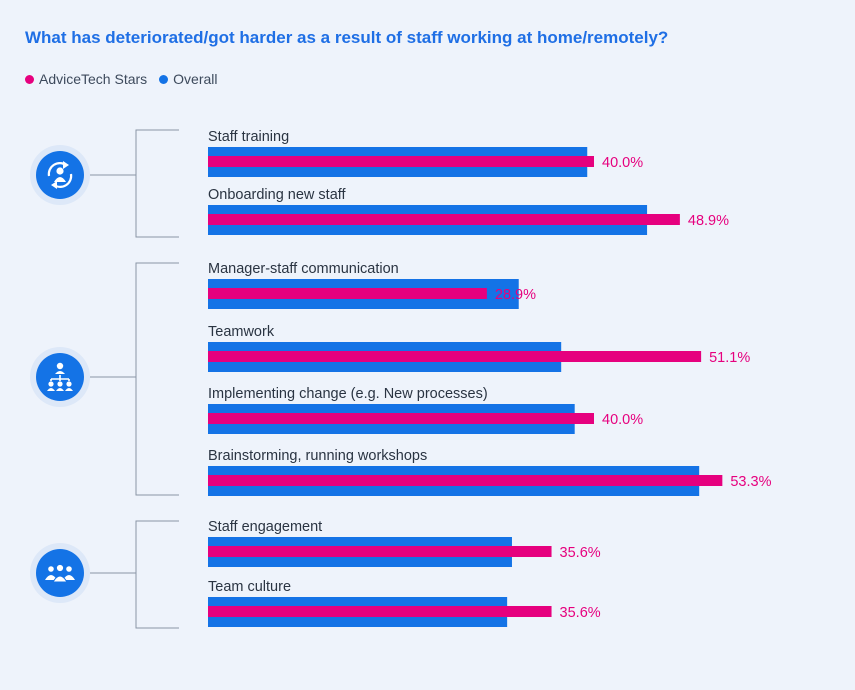  I want to click on bar-advicetech-stars-staff-training, so click(401, 161).